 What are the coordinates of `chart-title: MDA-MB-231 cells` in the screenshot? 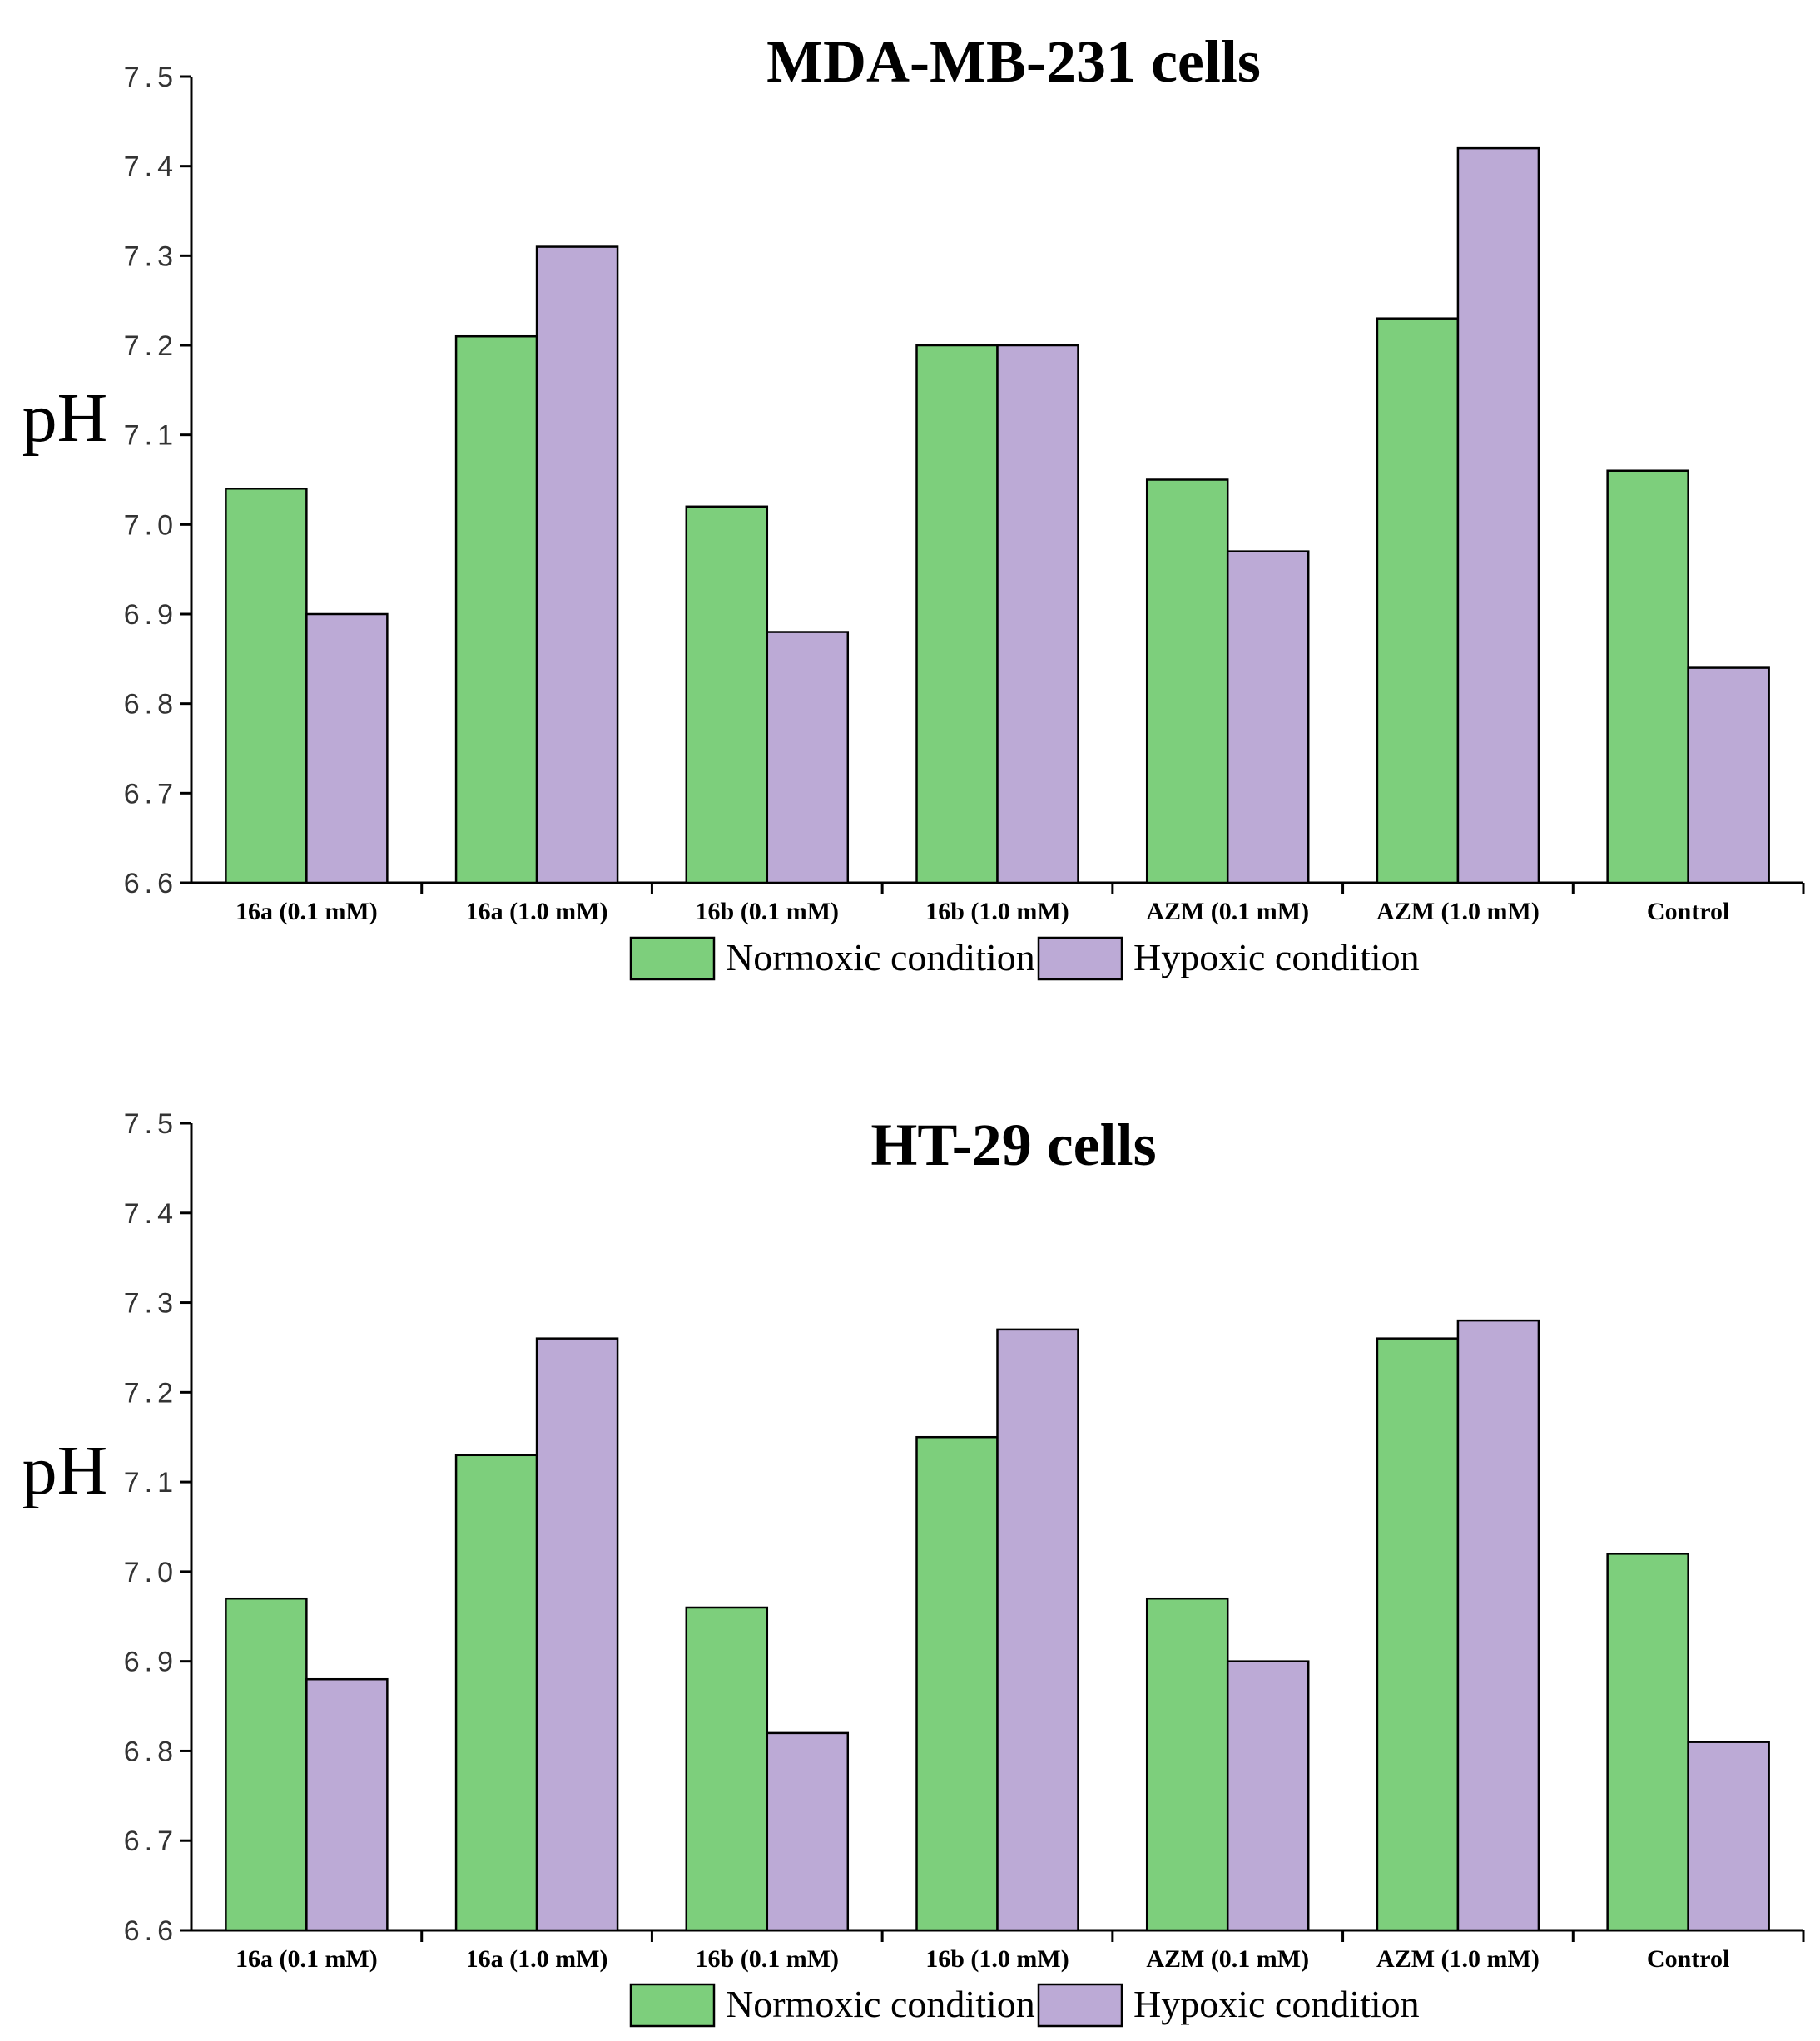 It's located at (1013, 62).